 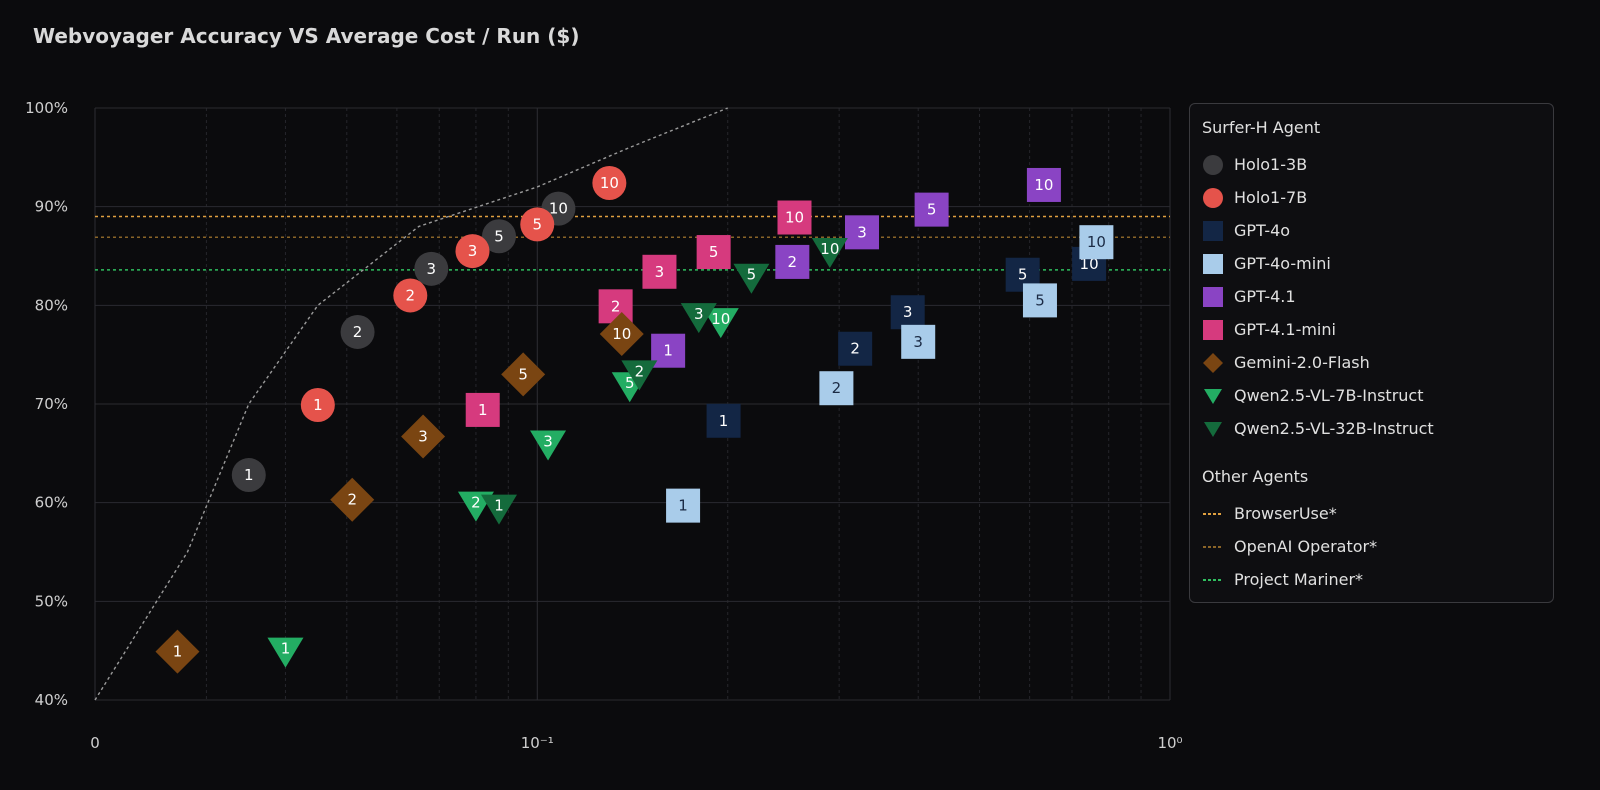 I want to click on reference-lines, so click(x=632, y=243).